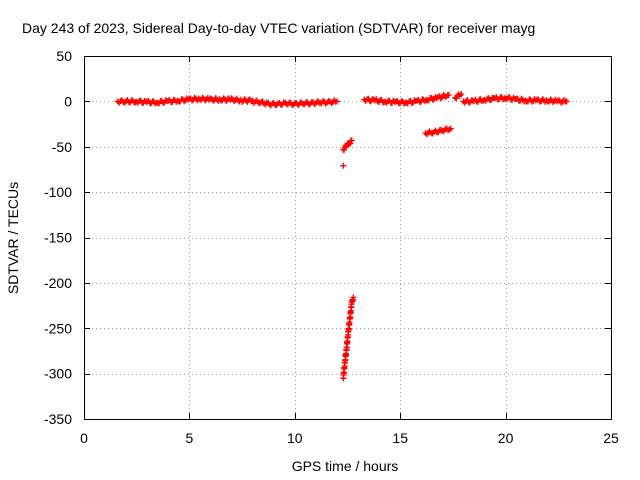 This screenshot has width=640, height=480. I want to click on y-tick-label: -100, so click(58, 192).